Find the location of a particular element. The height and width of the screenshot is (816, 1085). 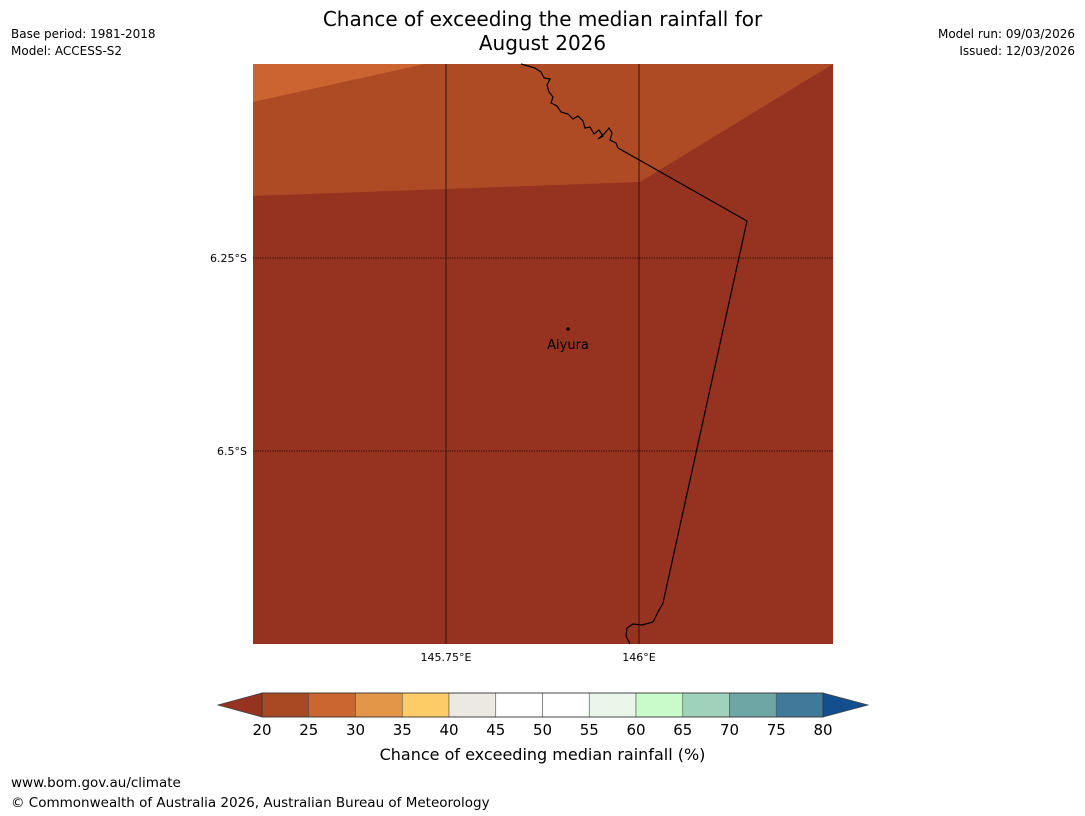

lat-label-1: 6.5°S is located at coordinates (232, 451).